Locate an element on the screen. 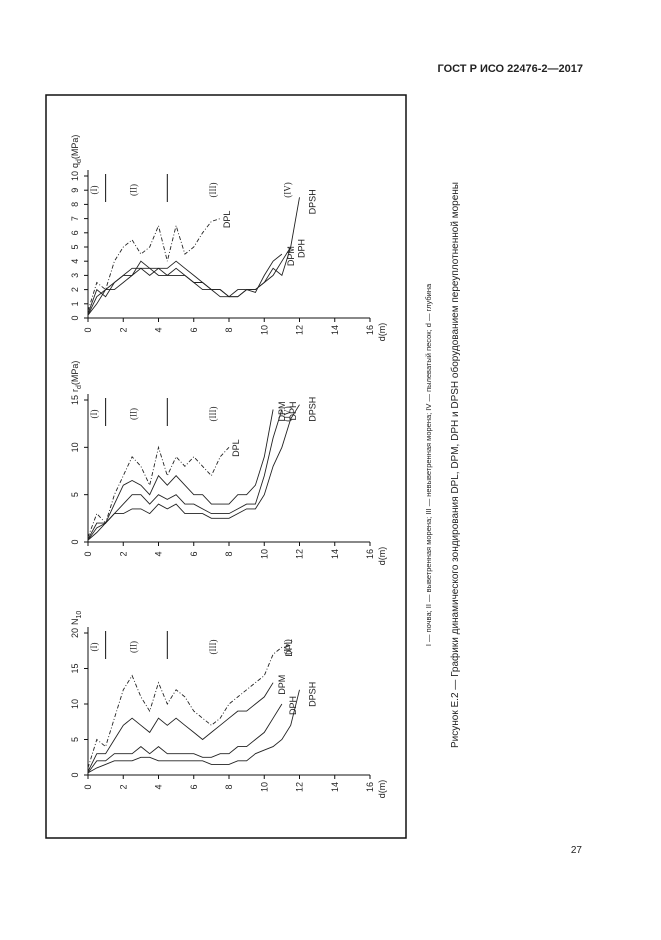 Image resolution: width=661 pixels, height=940 pixels. y-axis-label: qd(MPa) is located at coordinates (76, 151).